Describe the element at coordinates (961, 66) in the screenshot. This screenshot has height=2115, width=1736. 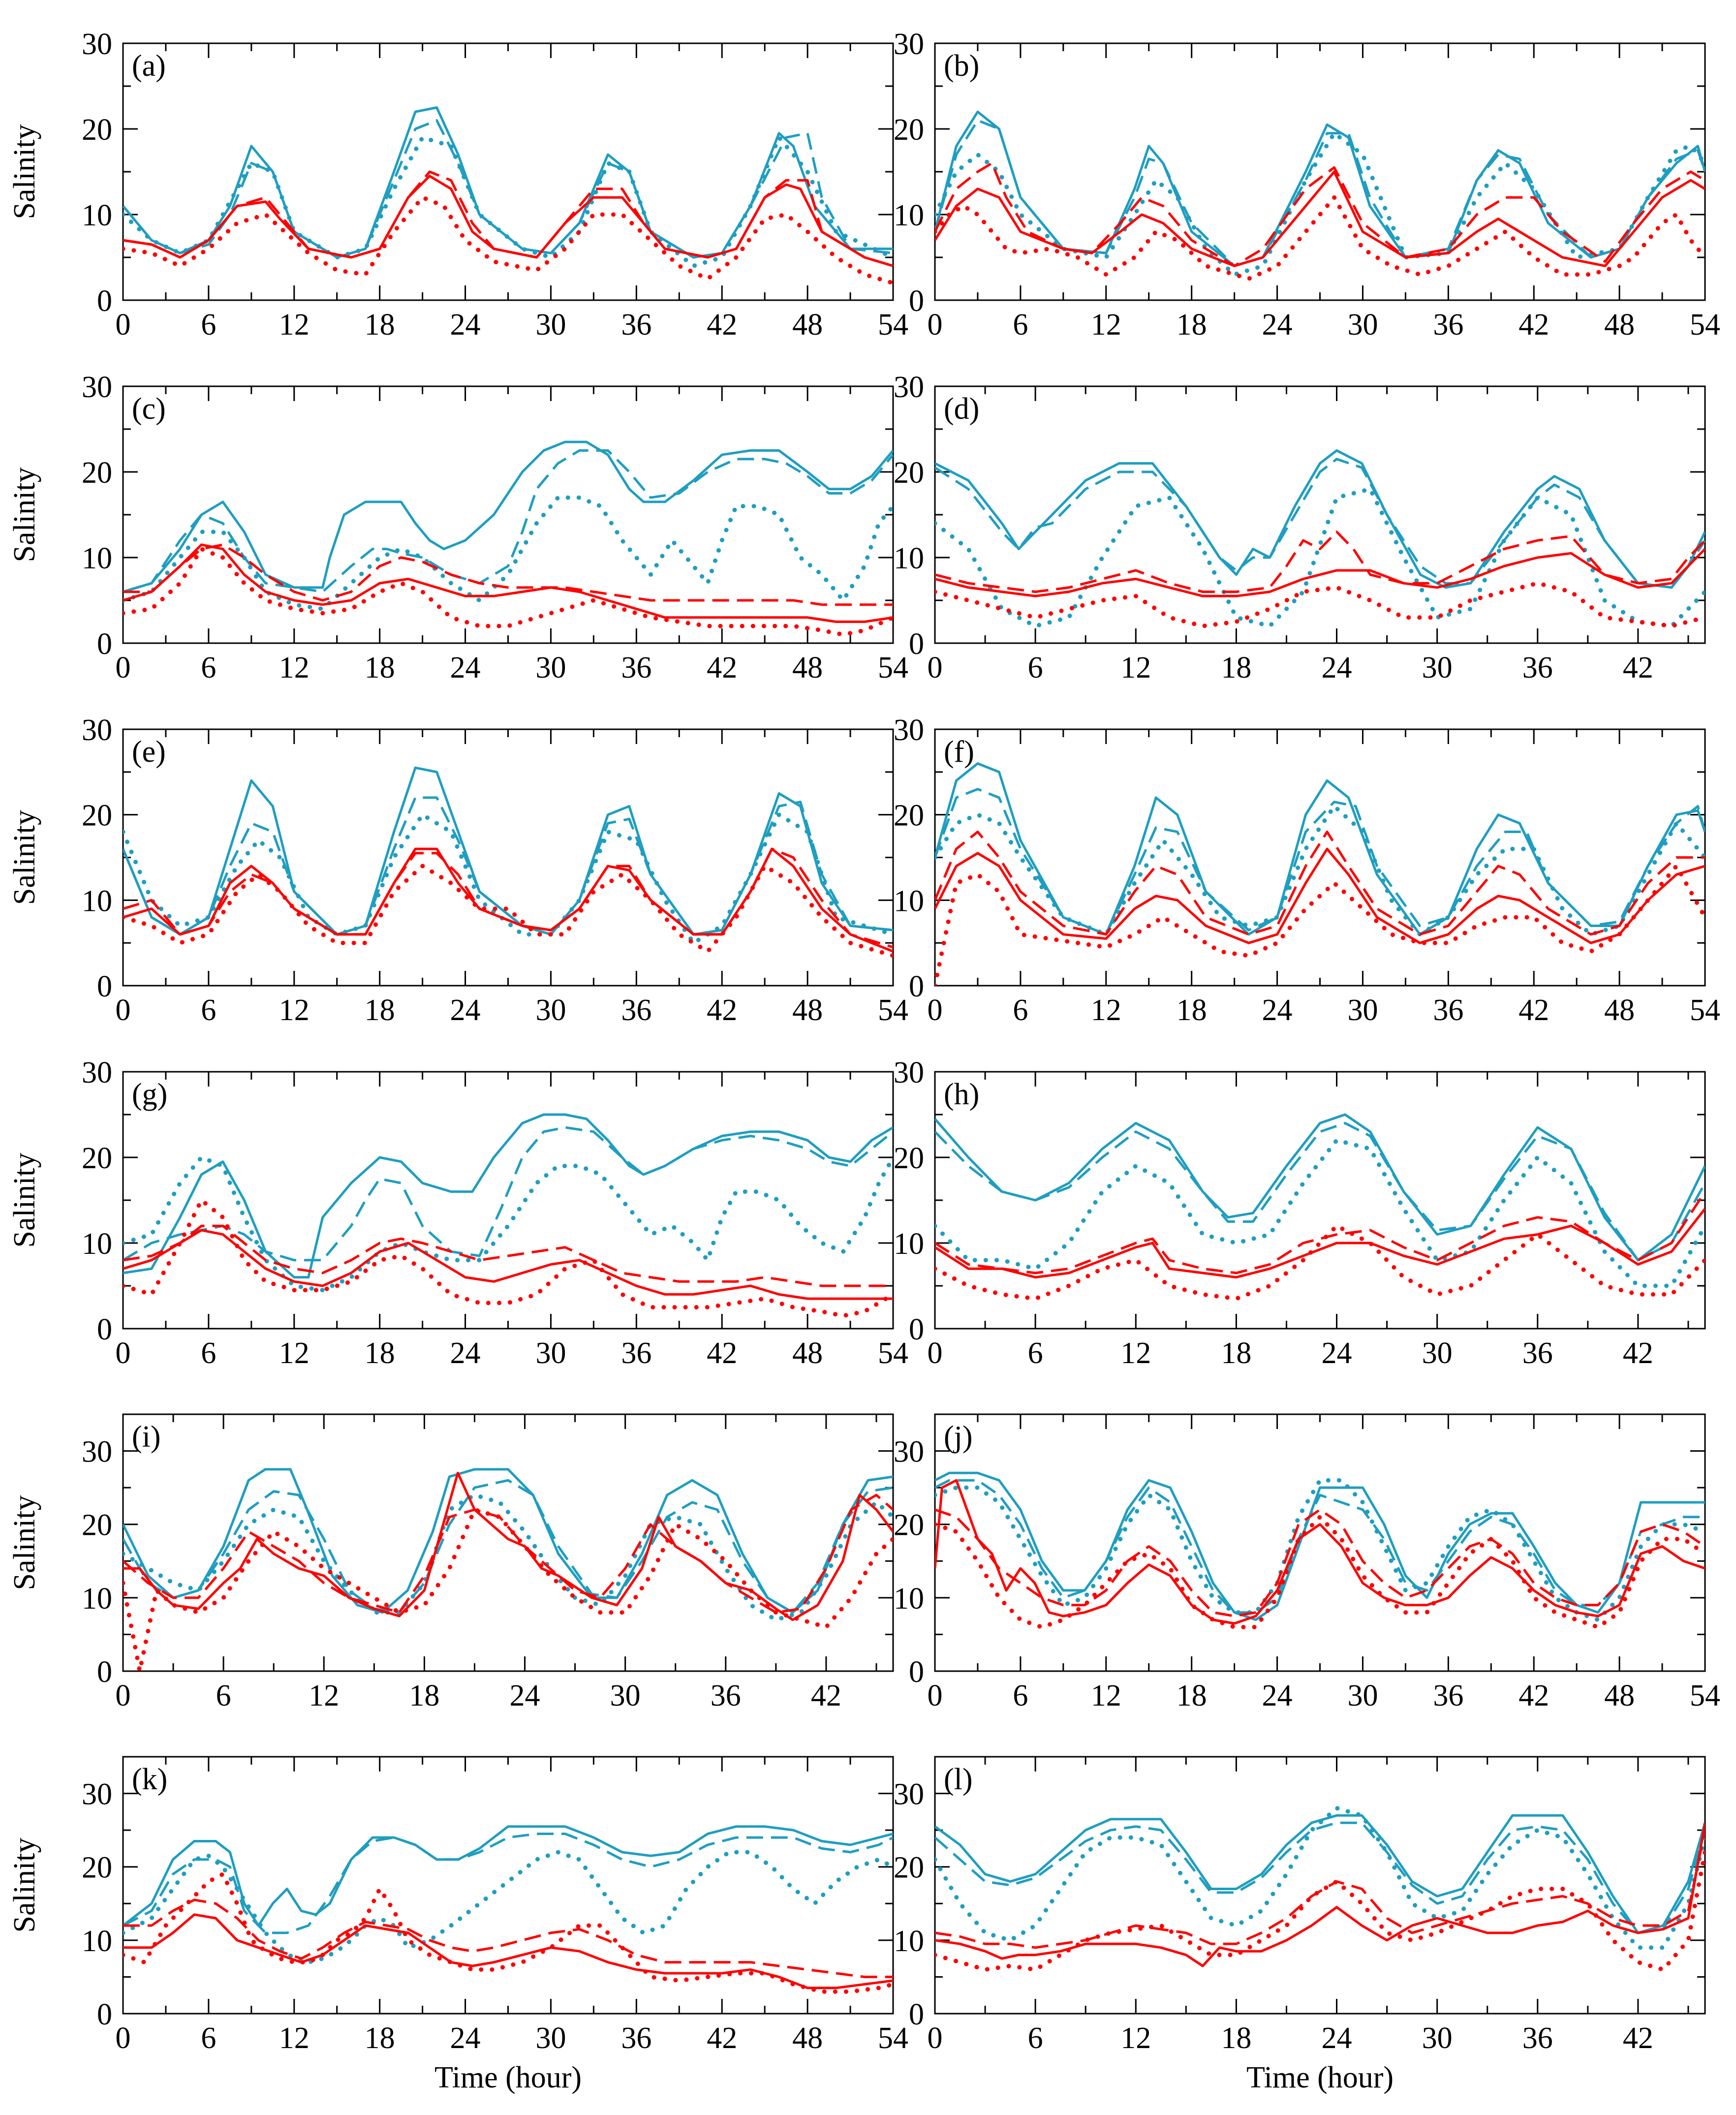
I see `panel-label: (b)` at that location.